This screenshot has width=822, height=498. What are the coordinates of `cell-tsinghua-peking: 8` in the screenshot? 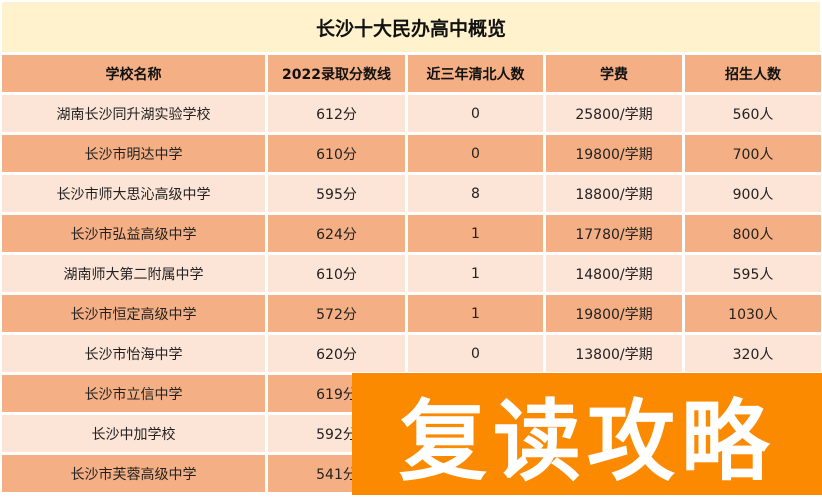 It's located at (475, 193).